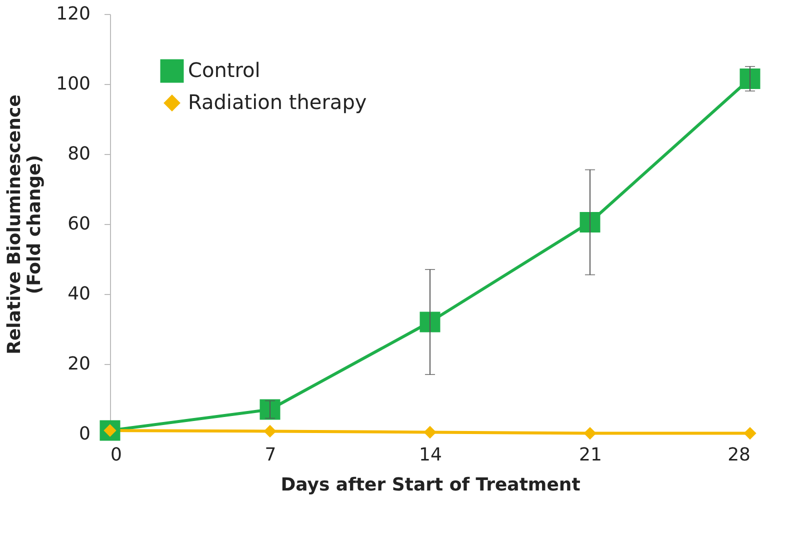 This screenshot has height=542, width=799. What do you see at coordinates (79, 294) in the screenshot?
I see `y-tick-label: 40` at bounding box center [79, 294].